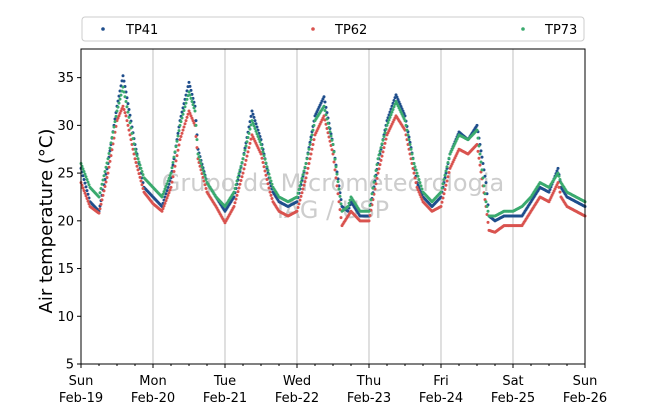 Image resolution: width=650 pixels, height=409 pixels. What do you see at coordinates (153, 398) in the screenshot?
I see `x-tick-label-date: Feb-20` at bounding box center [153, 398].